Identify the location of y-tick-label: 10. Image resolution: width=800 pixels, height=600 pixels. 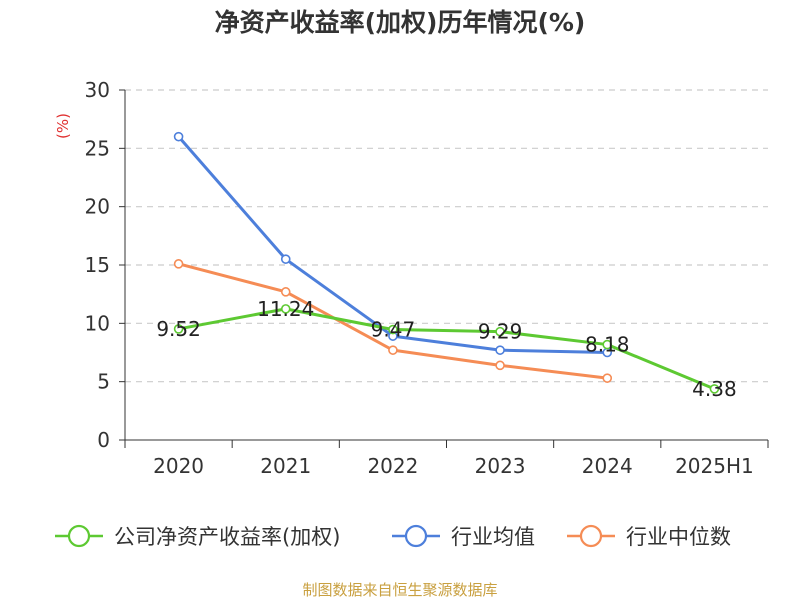
(97, 323).